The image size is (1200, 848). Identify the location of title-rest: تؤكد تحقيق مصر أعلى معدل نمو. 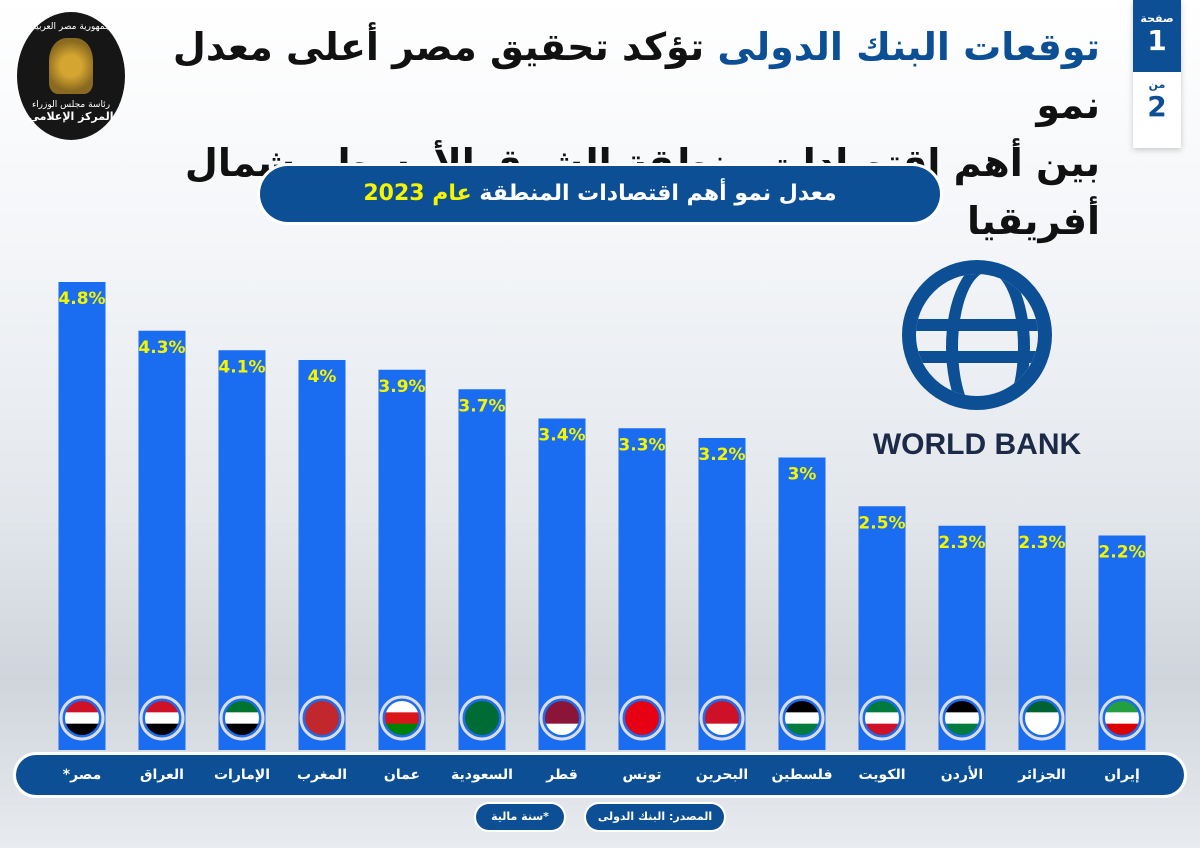
(636, 76).